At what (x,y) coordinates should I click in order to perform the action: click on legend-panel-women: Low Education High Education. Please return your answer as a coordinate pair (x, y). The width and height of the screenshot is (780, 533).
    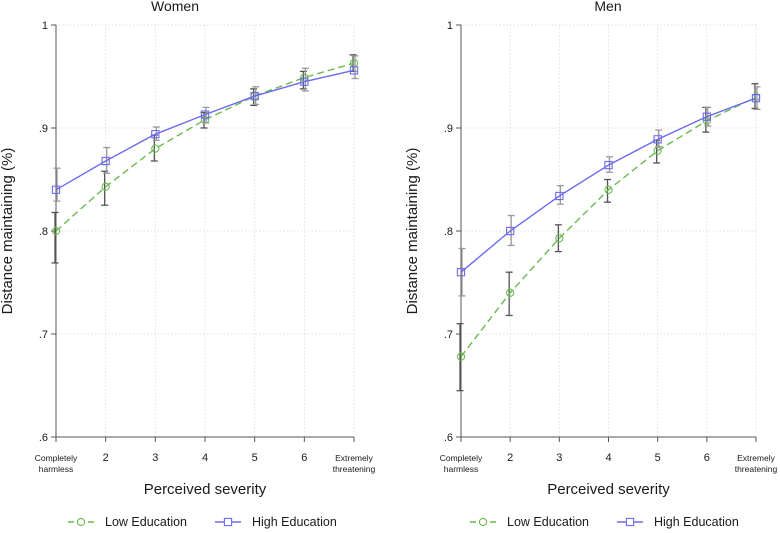
    Looking at the image, I should click on (202, 522).